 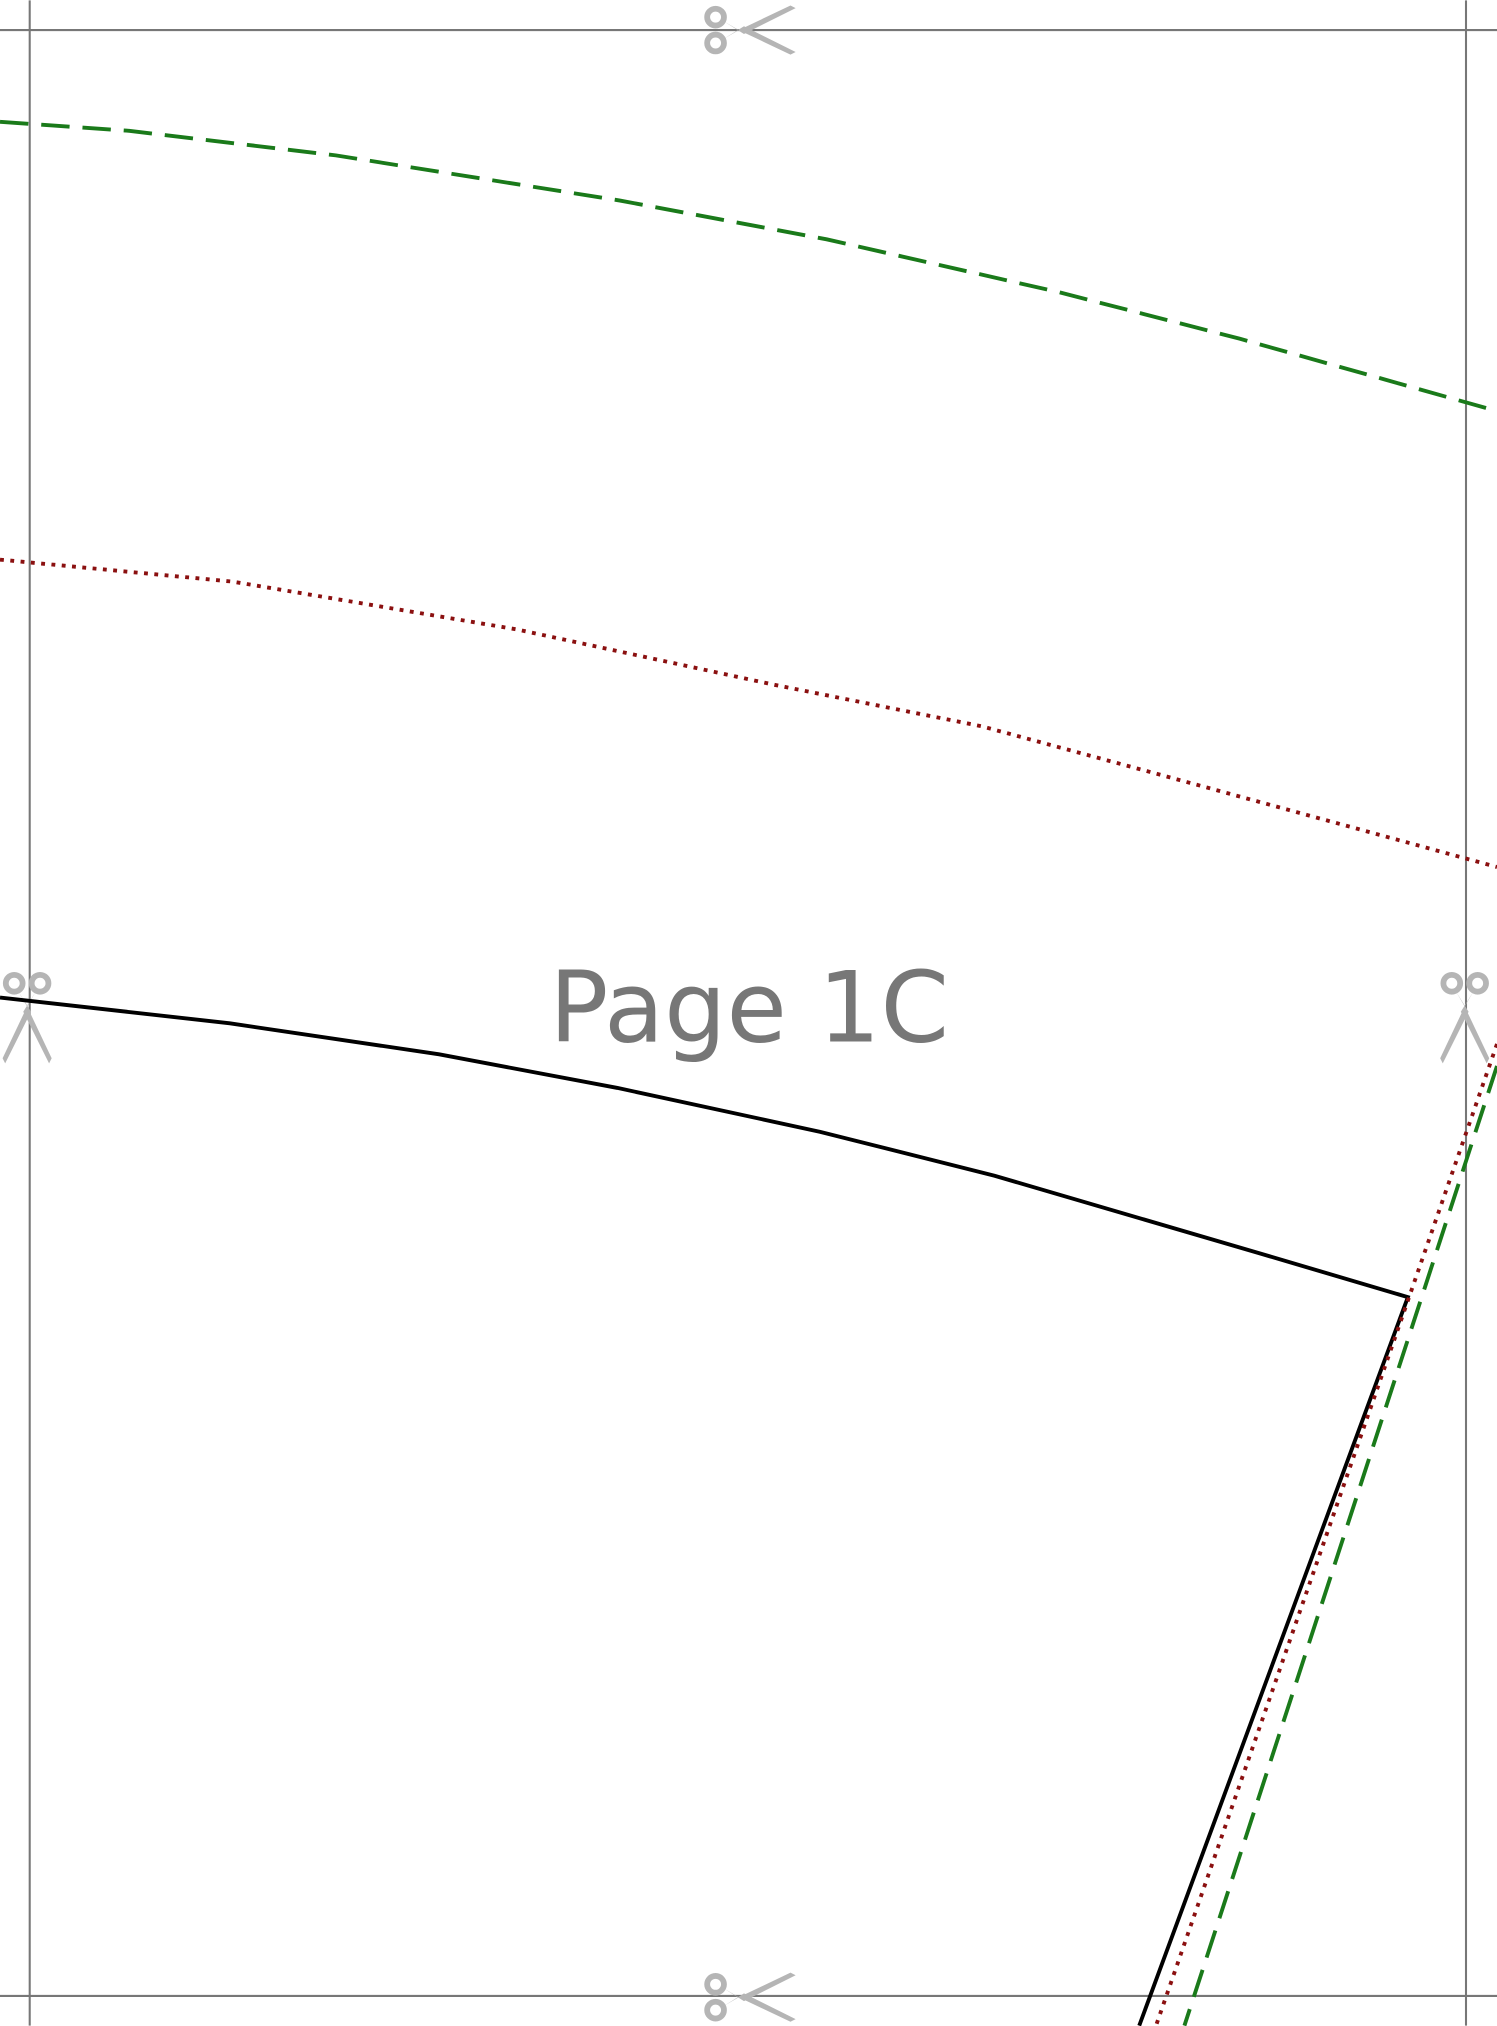 I want to click on page-label: Page 1C, so click(x=749, y=1008).